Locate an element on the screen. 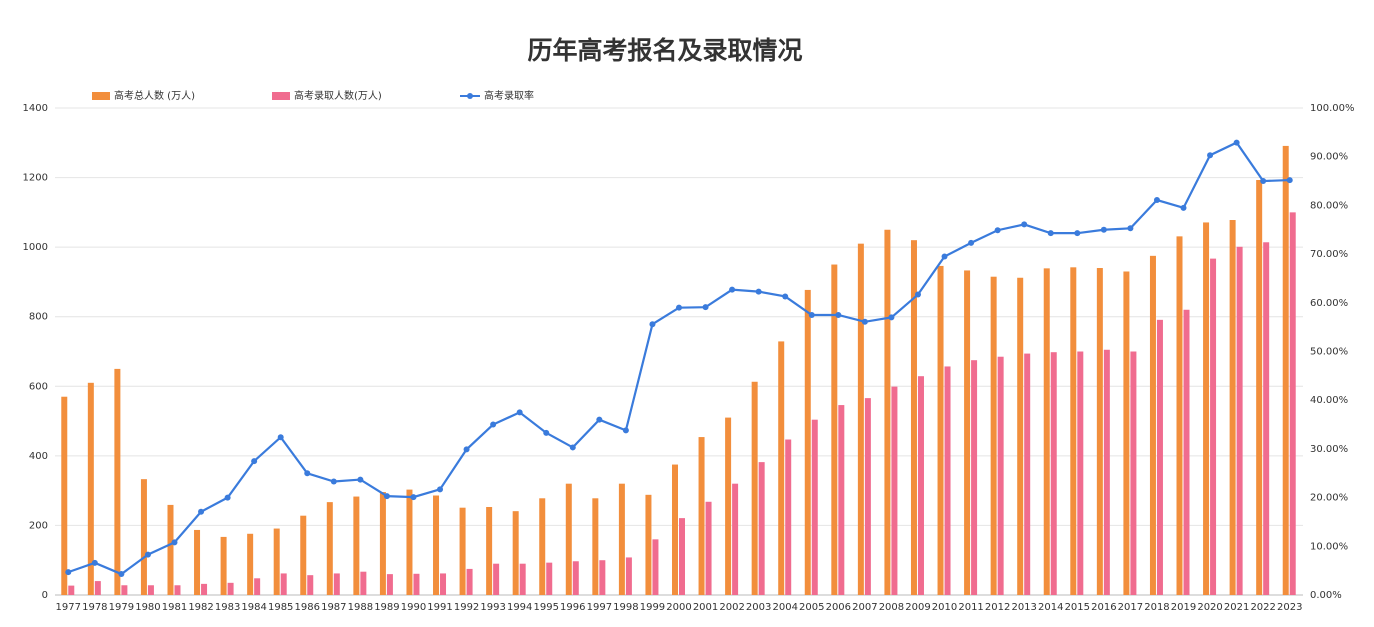  y2-tick-label: 0.00% is located at coordinates (1326, 595).